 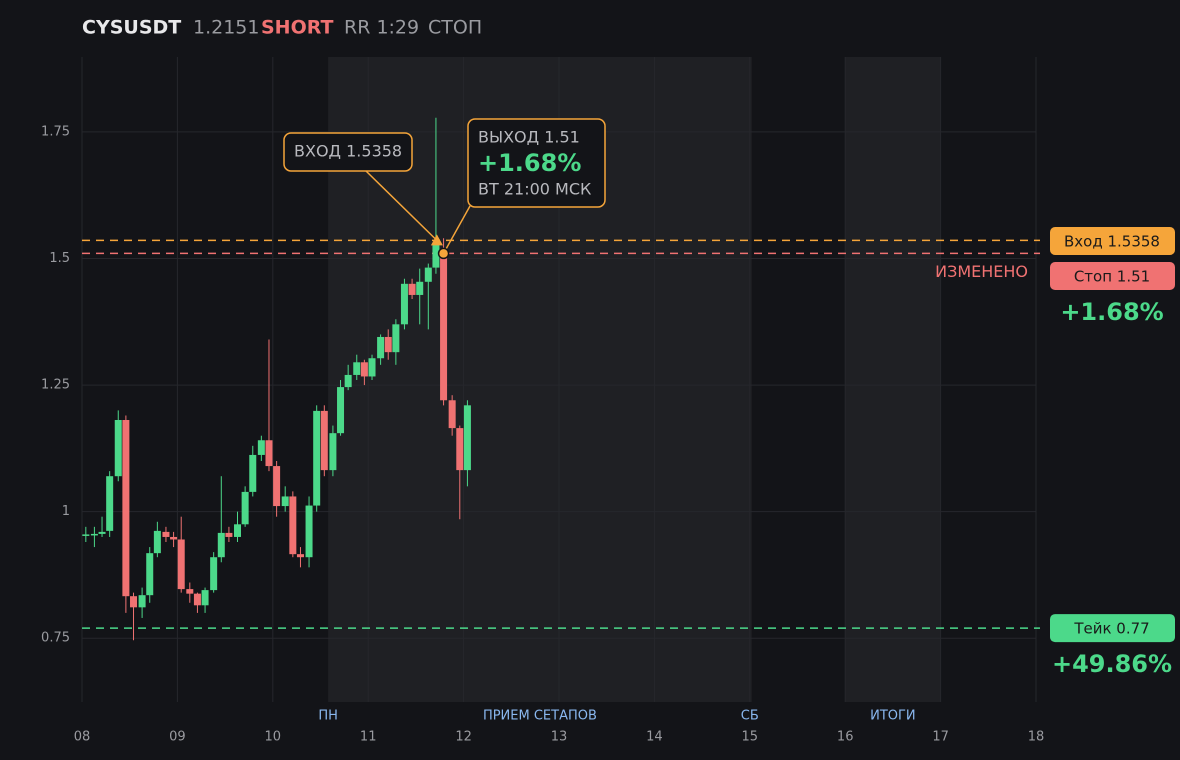 What do you see at coordinates (55, 131) in the screenshot?
I see `y-tick-label: 1.75` at bounding box center [55, 131].